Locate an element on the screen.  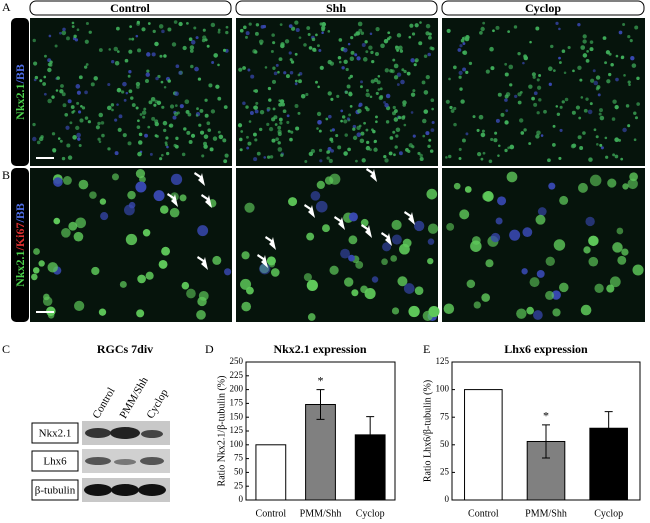
x-tick-label: Cyclop is located at coordinates (370, 513).